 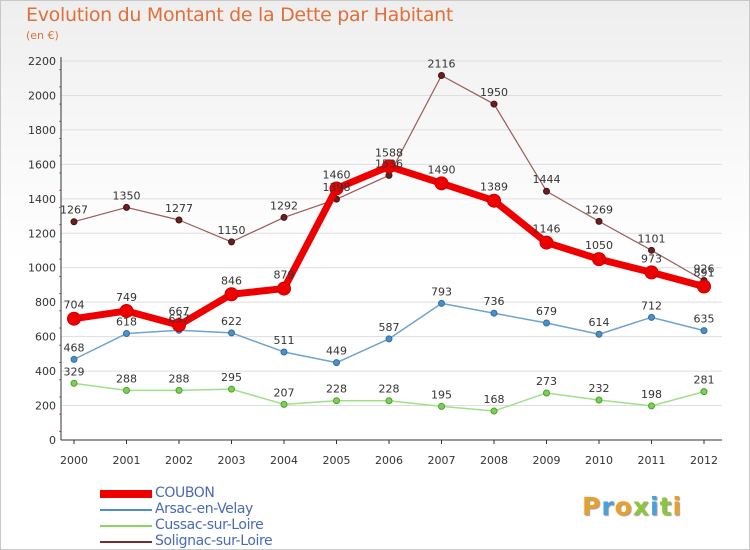 I want to click on data-label: 635, so click(x=704, y=319).